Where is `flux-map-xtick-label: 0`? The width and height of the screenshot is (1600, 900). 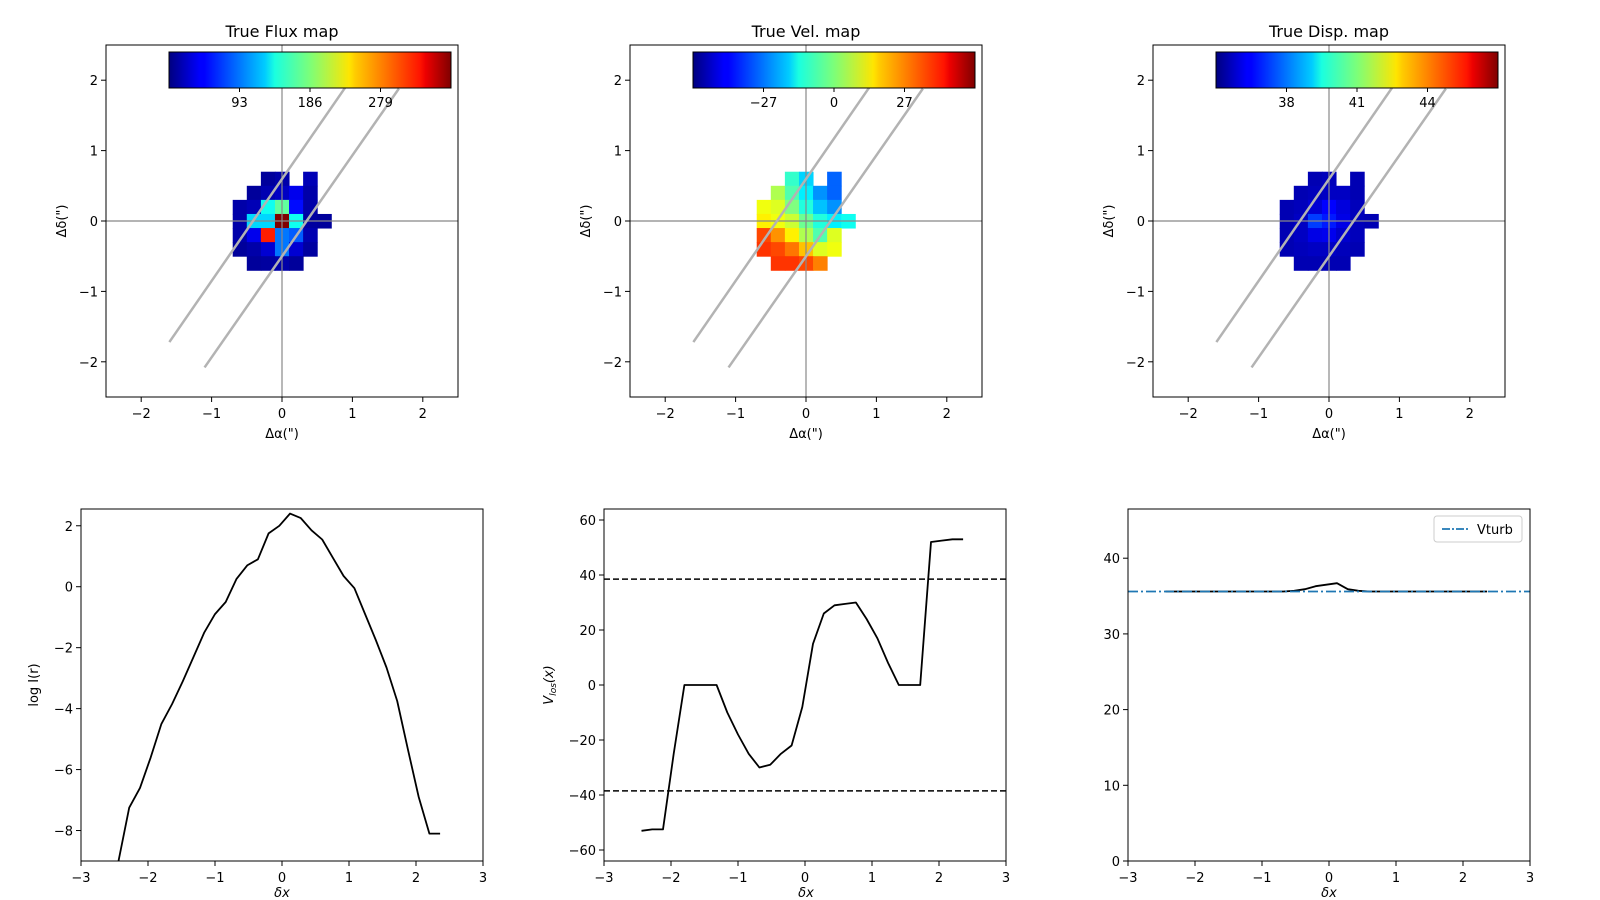
flux-map-xtick-label: 0 is located at coordinates (282, 414).